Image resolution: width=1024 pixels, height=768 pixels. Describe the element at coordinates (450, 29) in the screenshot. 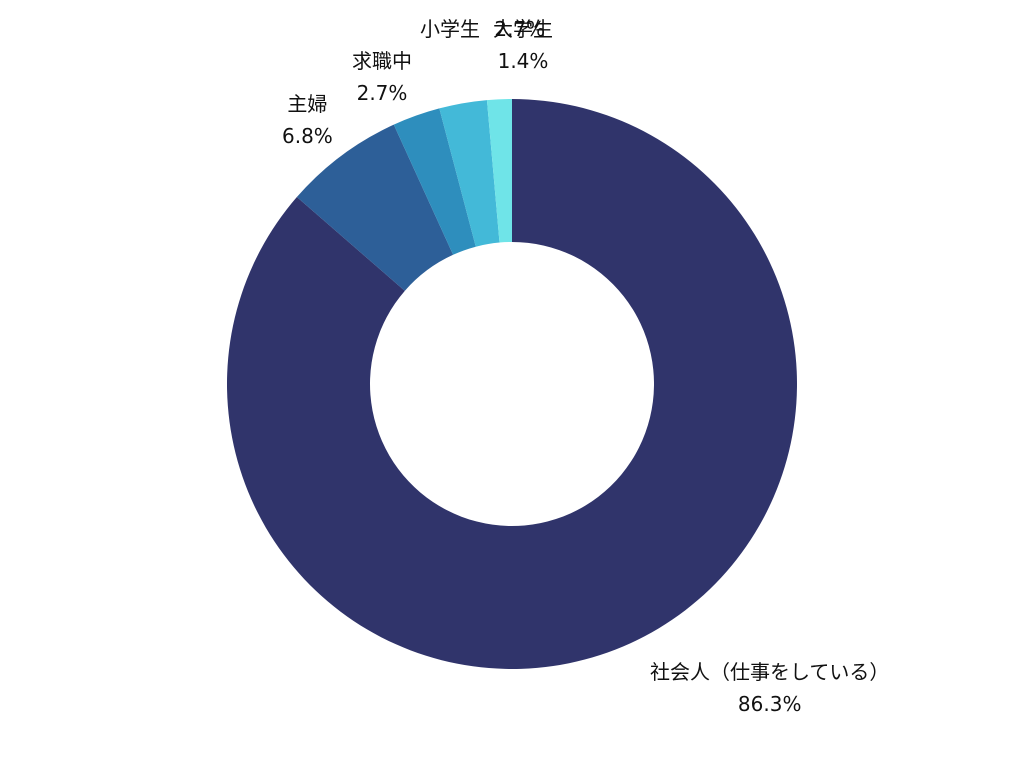

I see `slice-label-name: 小学生` at that location.